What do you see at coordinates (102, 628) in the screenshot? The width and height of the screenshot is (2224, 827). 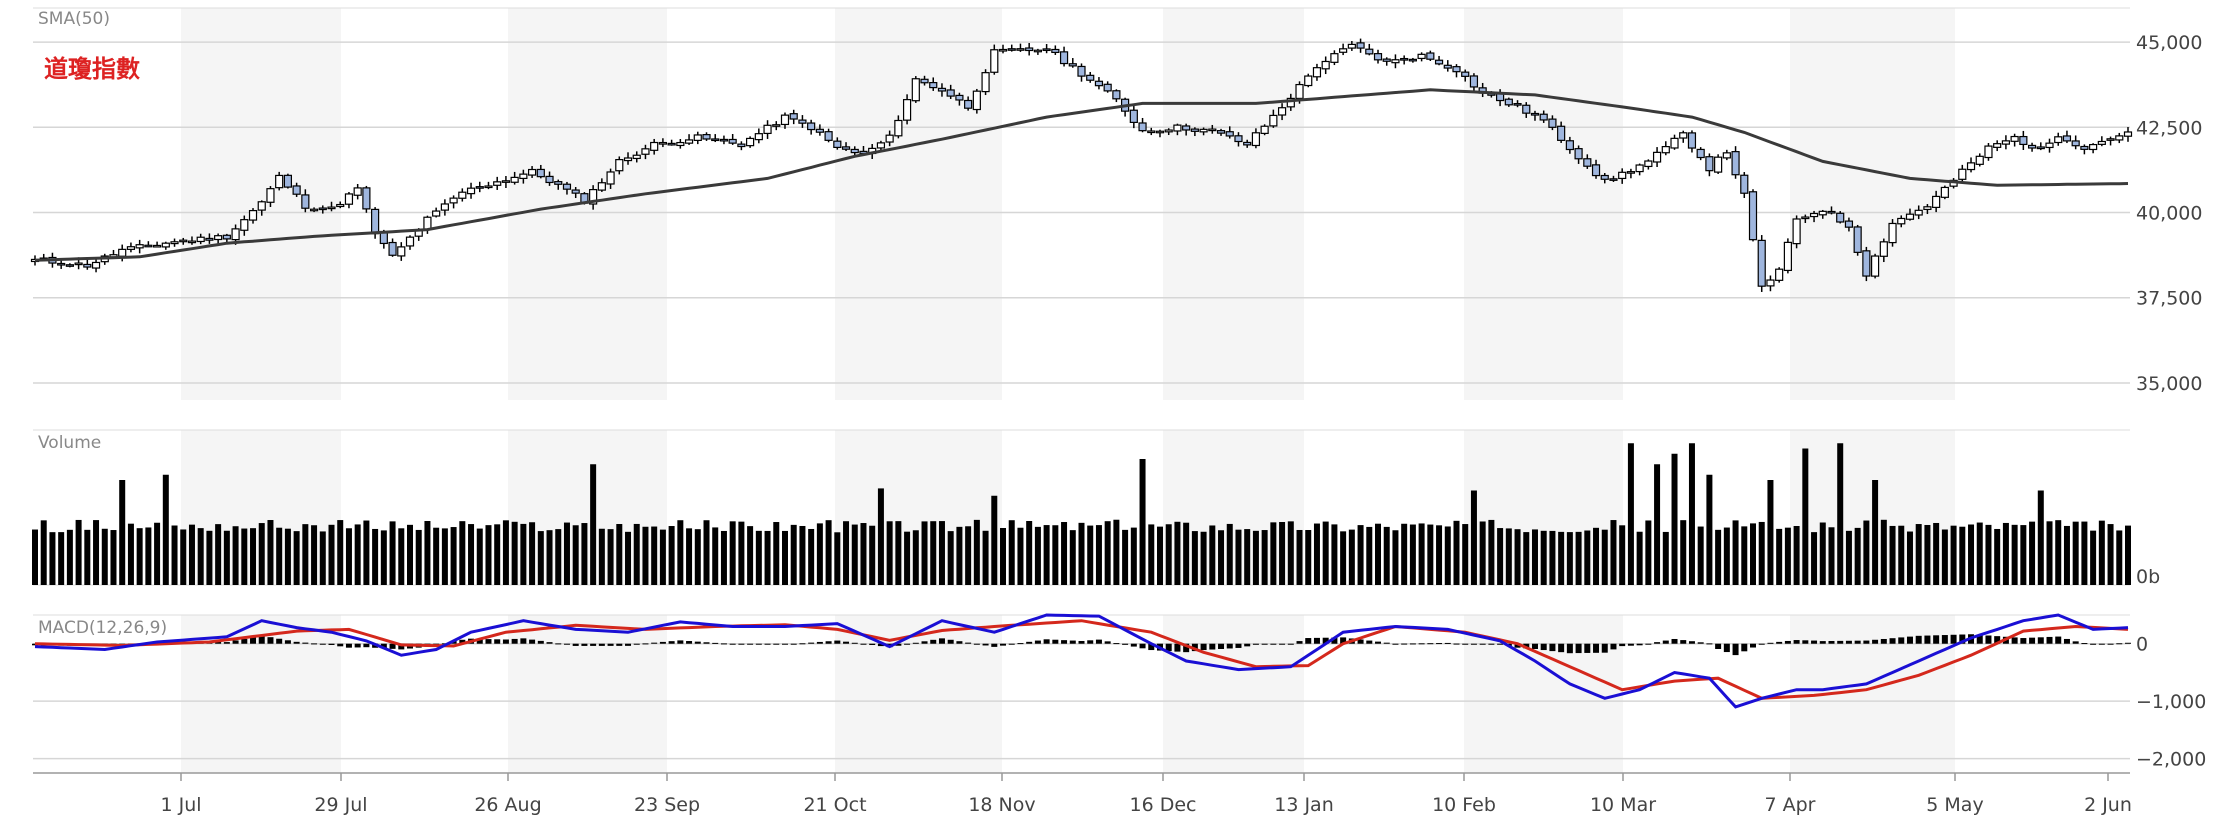 I see `macd-label: MACD(12,26,9)` at bounding box center [102, 628].